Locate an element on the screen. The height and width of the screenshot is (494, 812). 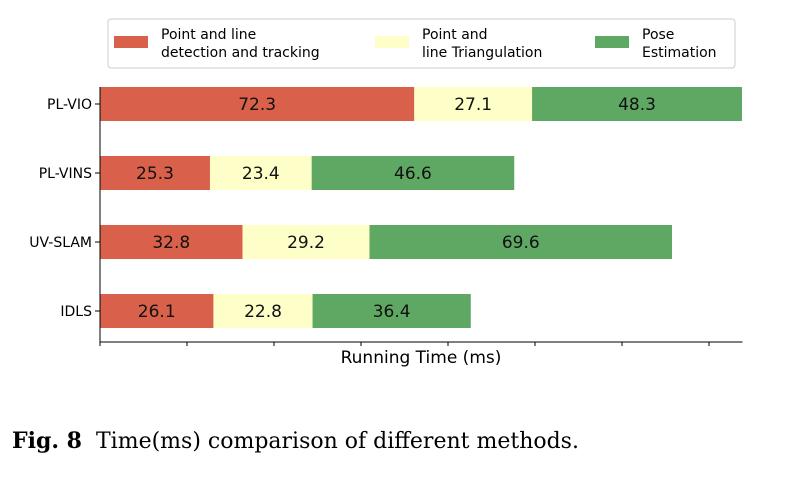
data-label-idls-series-2: 22.8 is located at coordinates (263, 312).